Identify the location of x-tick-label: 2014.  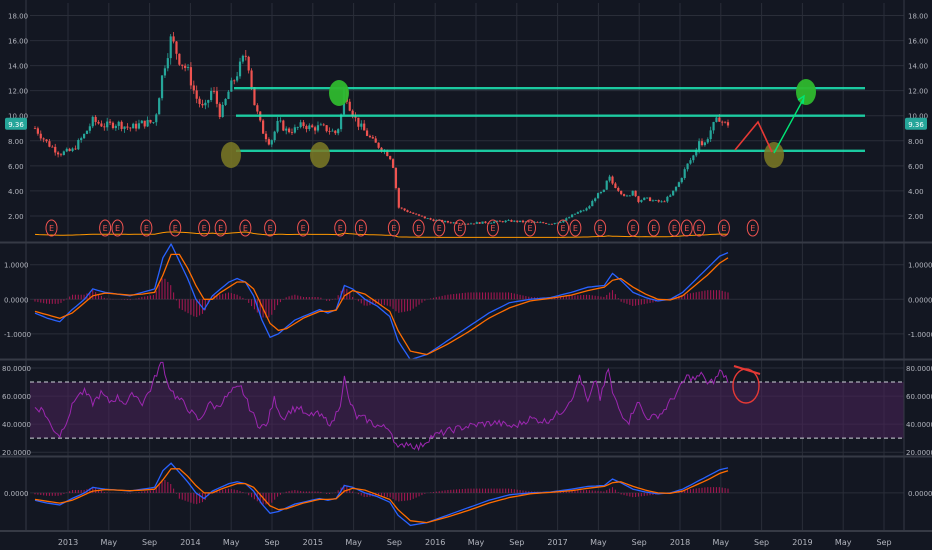
(190, 542).